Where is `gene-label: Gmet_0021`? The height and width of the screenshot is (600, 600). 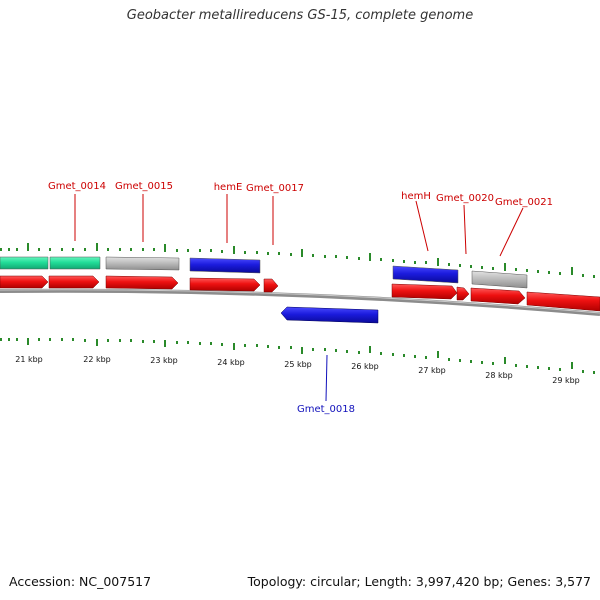 gene-label: Gmet_0021 is located at coordinates (524, 202).